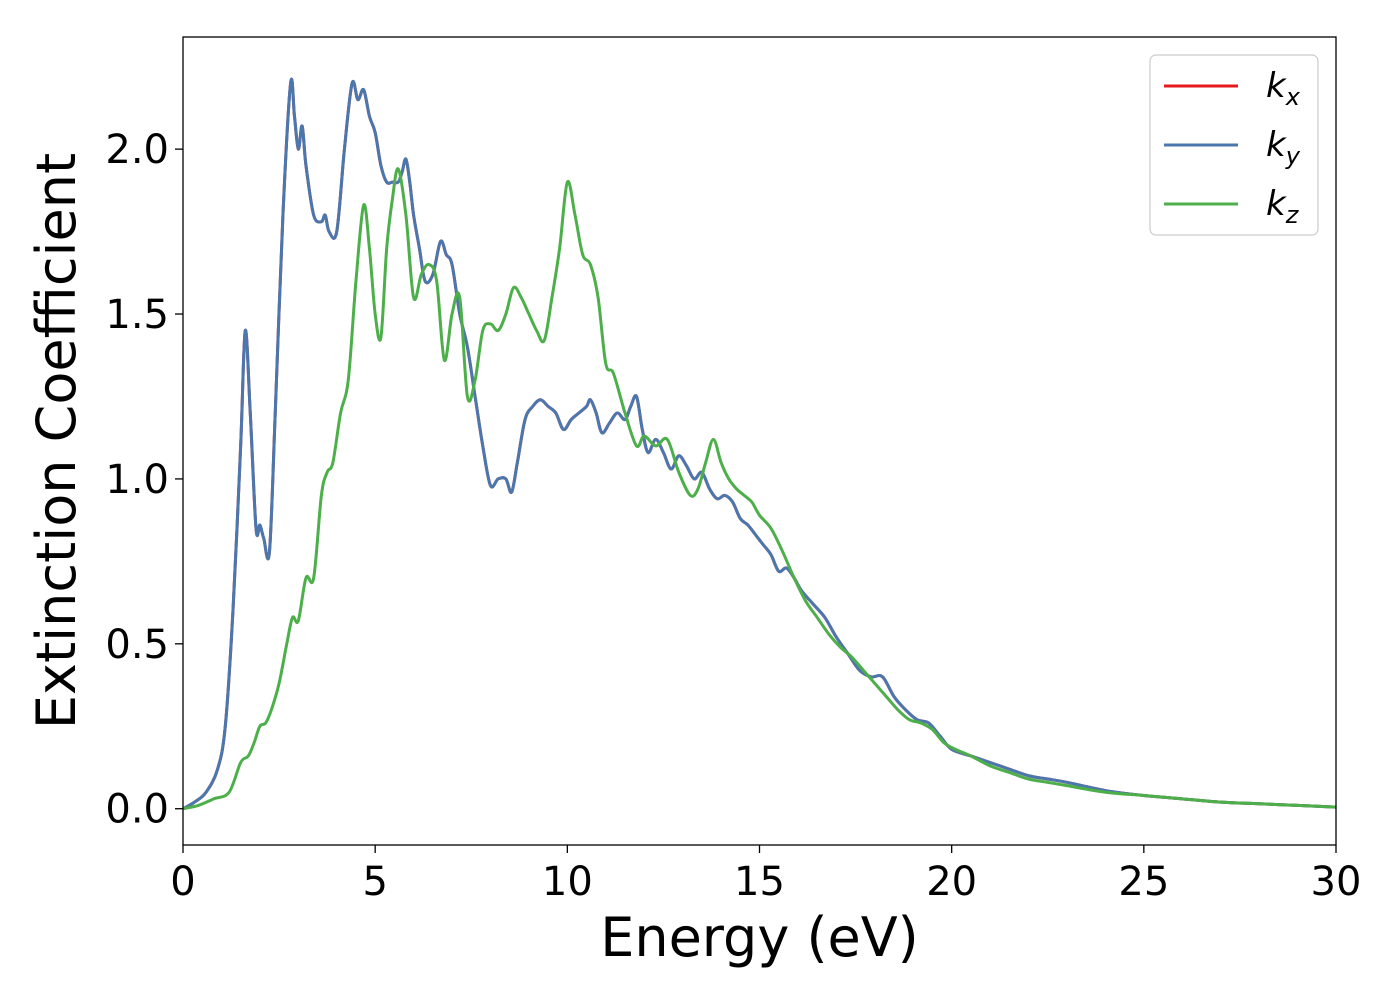 The width and height of the screenshot is (1400, 1000). What do you see at coordinates (137, 810) in the screenshot?
I see `y-tick-label: 0.0` at bounding box center [137, 810].